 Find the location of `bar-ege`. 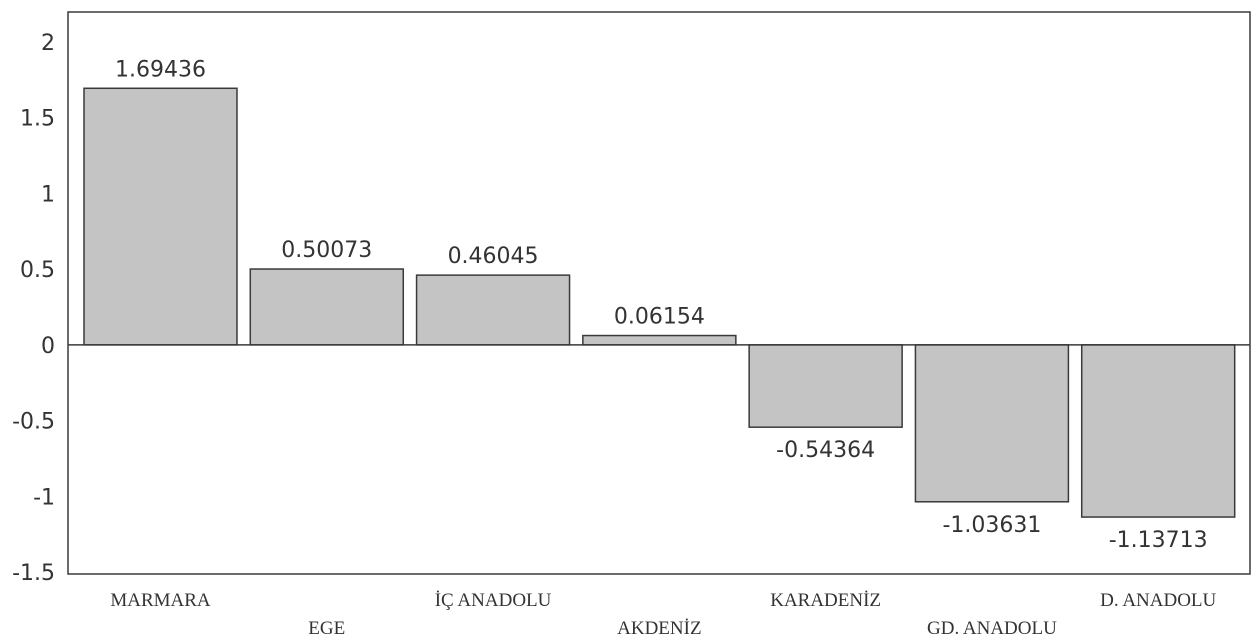

bar-ege is located at coordinates (327, 307).